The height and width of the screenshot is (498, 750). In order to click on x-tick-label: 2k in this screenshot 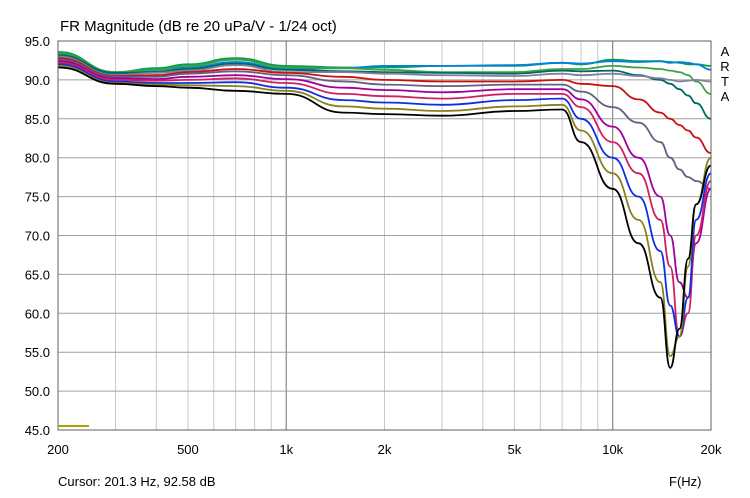, I will do `click(385, 449)`.